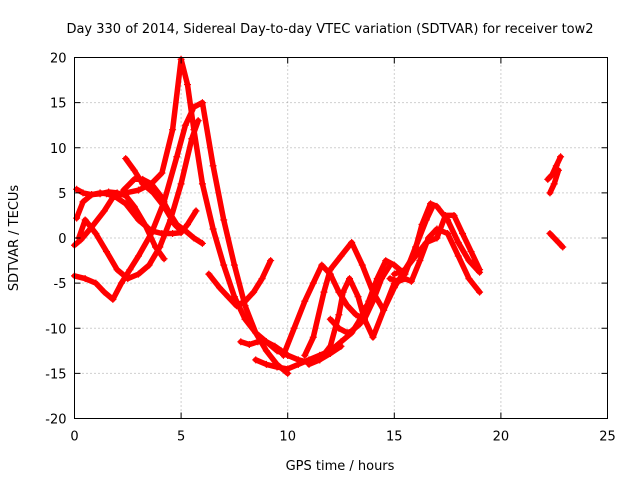 The width and height of the screenshot is (640, 480). I want to click on y-tick-label: -20, so click(55, 420).